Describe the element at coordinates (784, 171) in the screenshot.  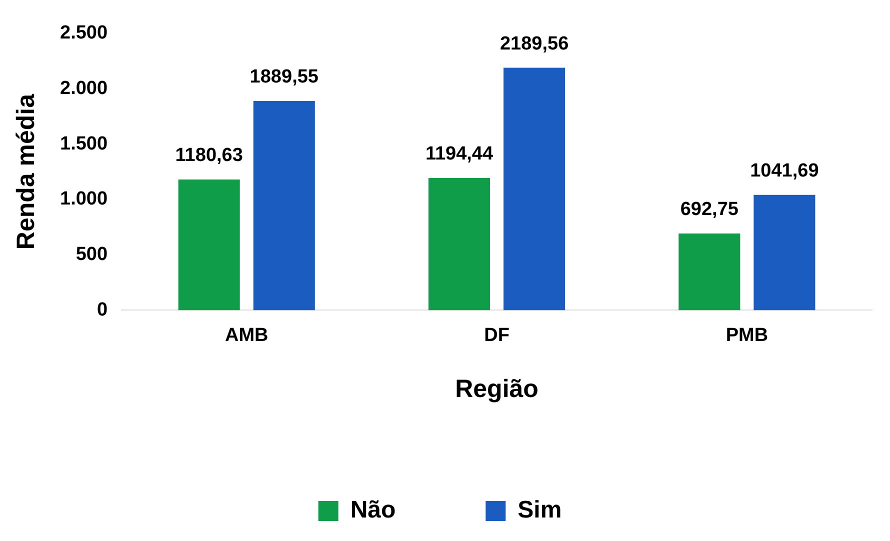
I see `data-label: 1041,69` at that location.